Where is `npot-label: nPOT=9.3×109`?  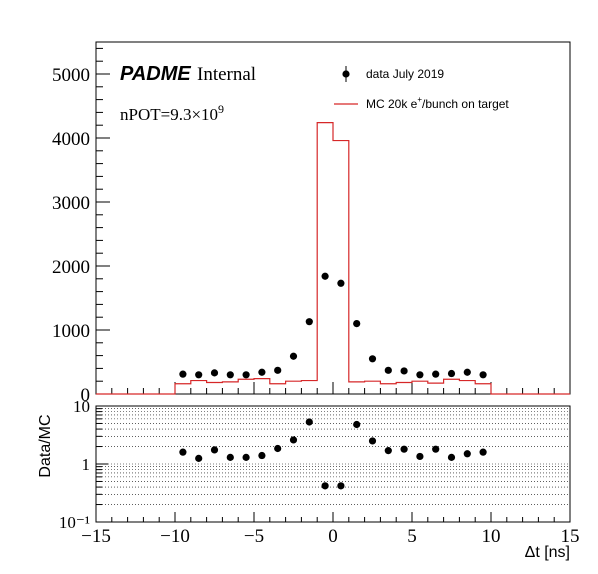
npot-label: nPOT=9.3×109 is located at coordinates (172, 113).